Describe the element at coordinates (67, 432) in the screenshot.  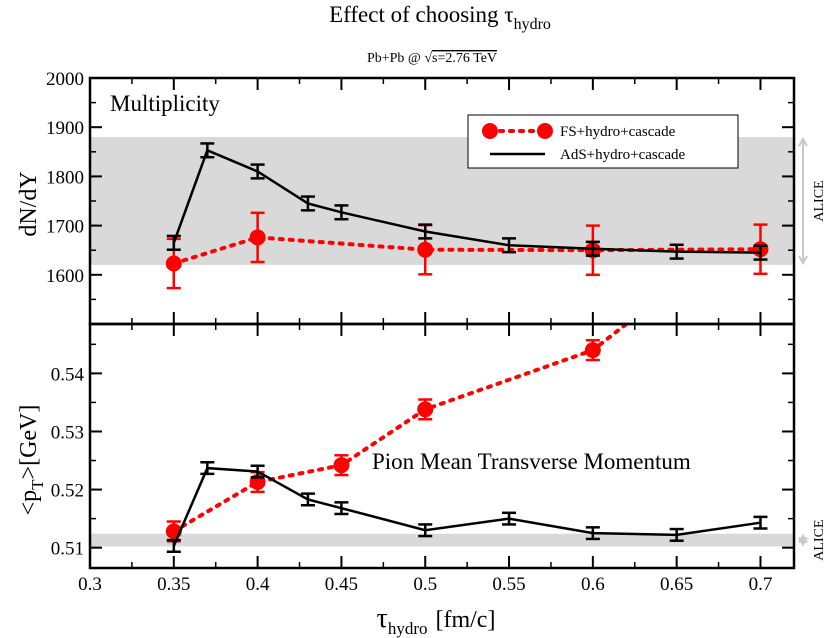
I see `bottom-ytick-label: 0.53` at that location.